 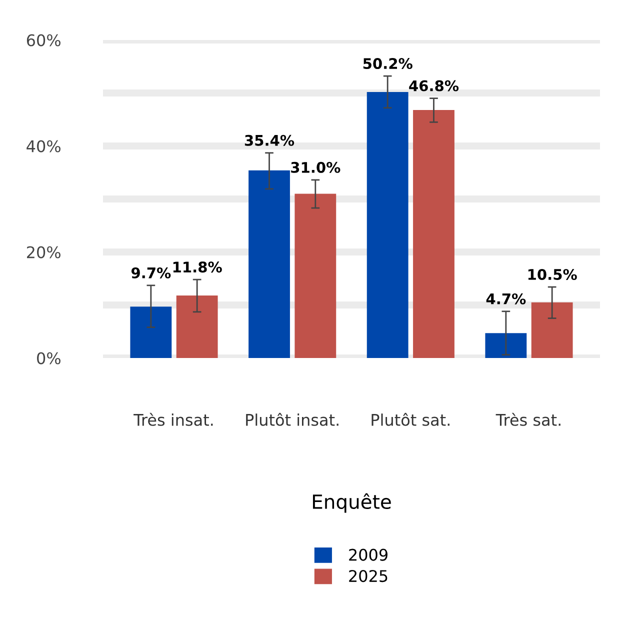 What do you see at coordinates (269, 140) in the screenshot?
I see `data-label: 35.4%` at bounding box center [269, 140].